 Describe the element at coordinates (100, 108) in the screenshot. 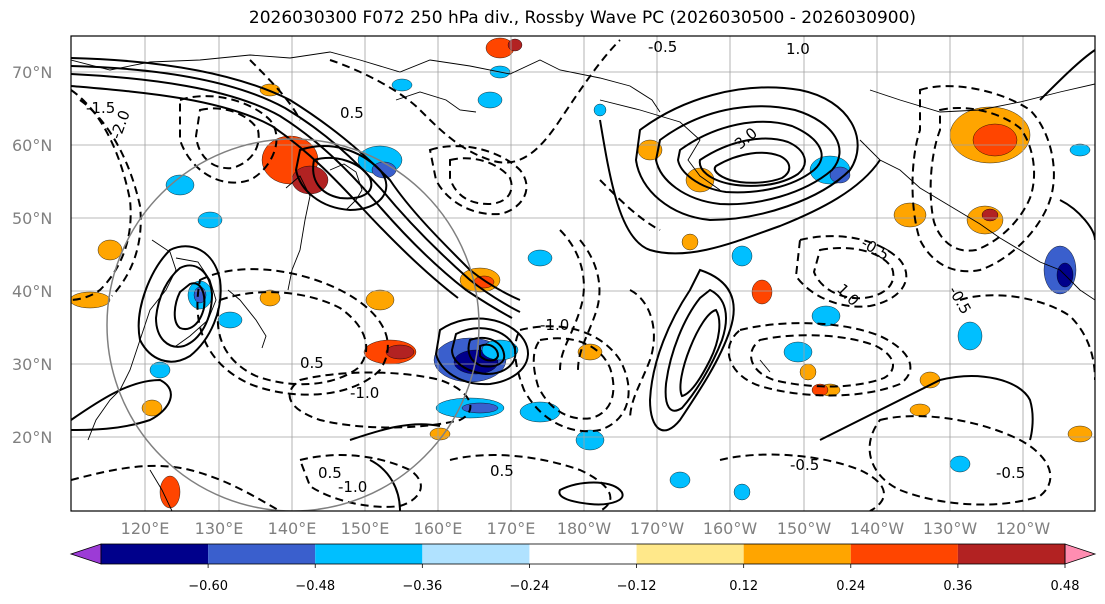

I see `contour-label: -1.5` at that location.